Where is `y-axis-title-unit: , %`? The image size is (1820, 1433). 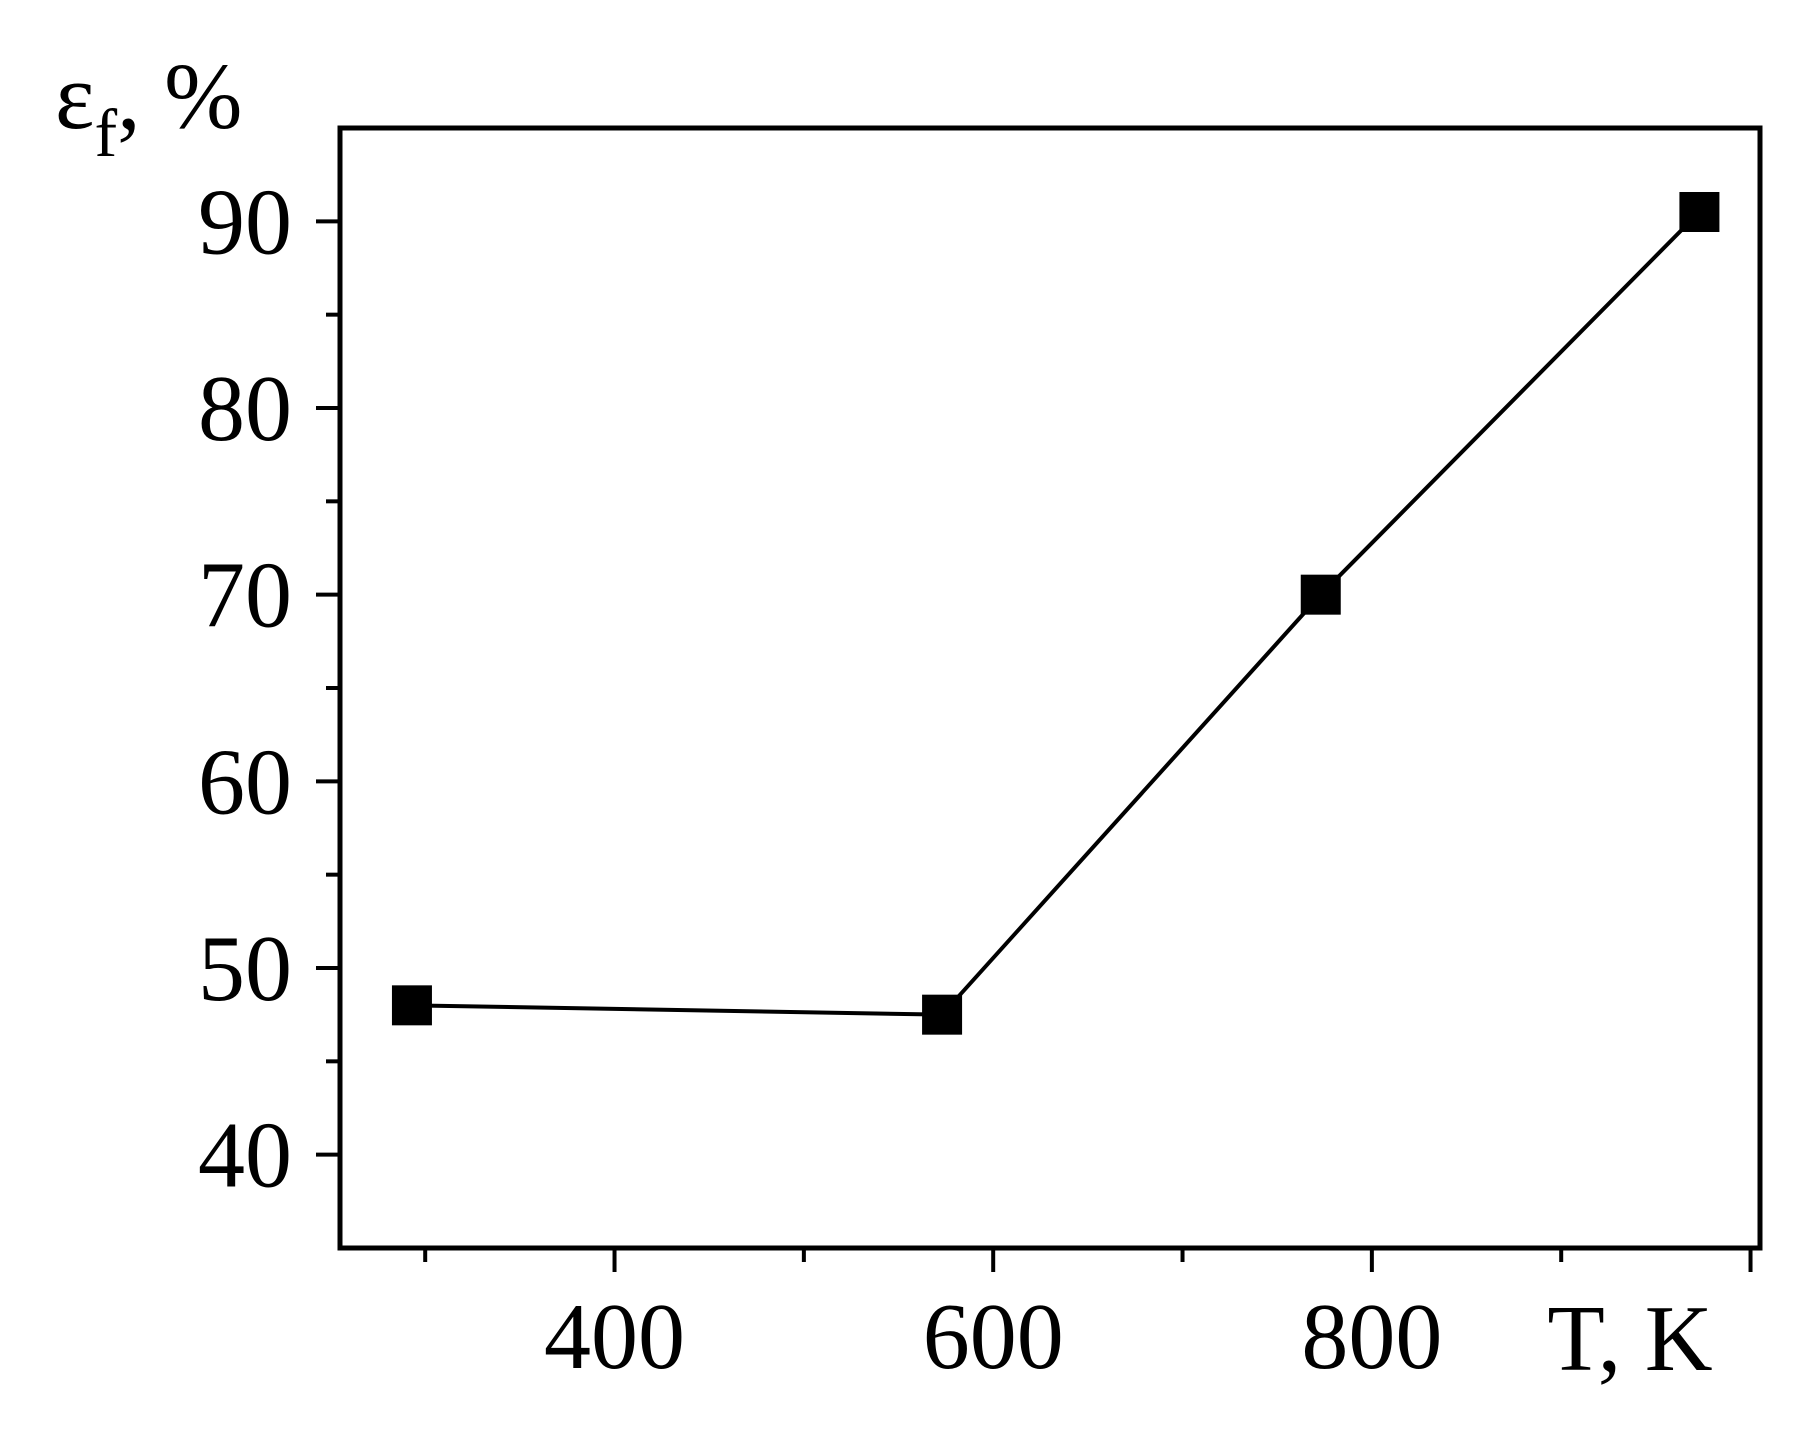 y-axis-title-unit: , % is located at coordinates (179, 97).